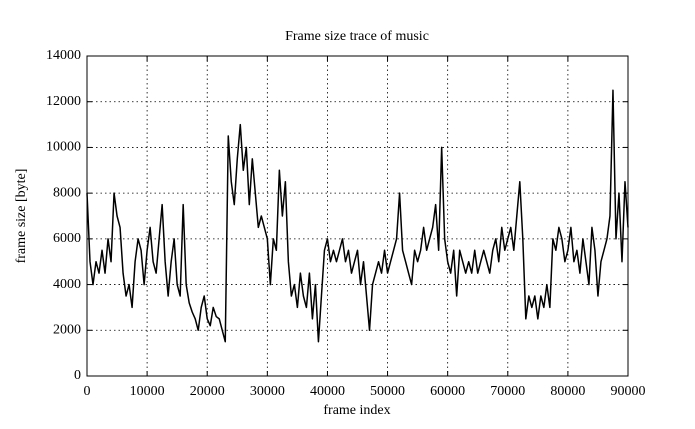 The height and width of the screenshot is (429, 695). I want to click on x-tick-label: 40000, so click(327, 391).